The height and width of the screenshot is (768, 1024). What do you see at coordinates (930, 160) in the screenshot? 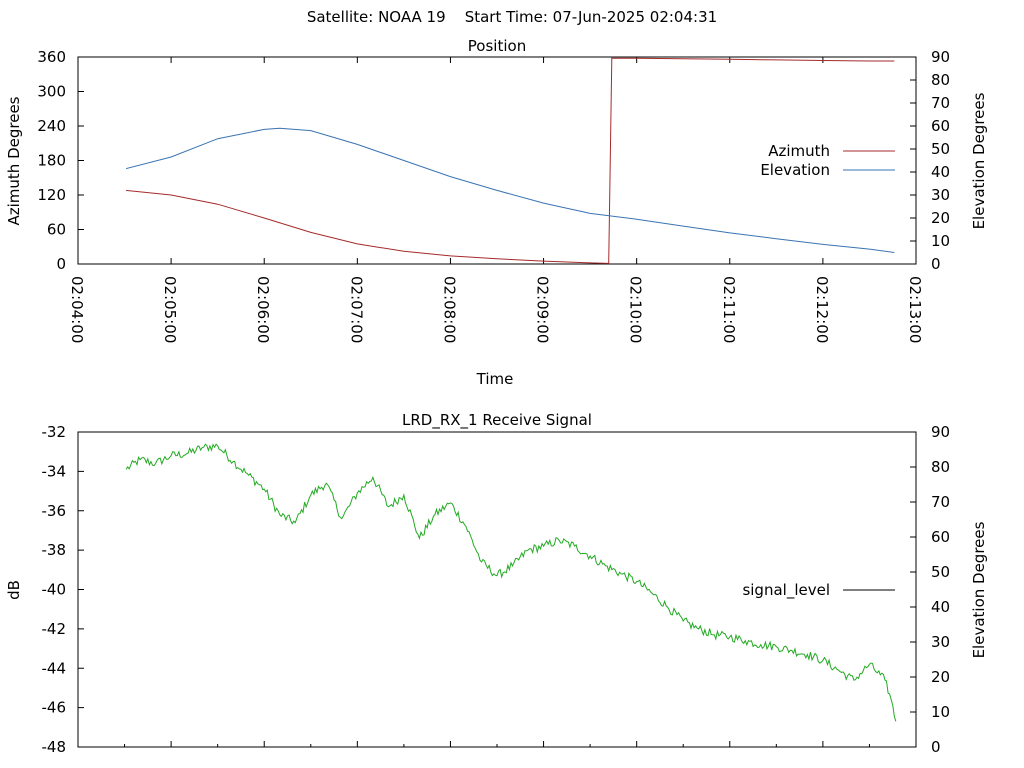
I see `position-y2-ticks: 0 10 20 30 40 50 60 70 80 90` at bounding box center [930, 160].